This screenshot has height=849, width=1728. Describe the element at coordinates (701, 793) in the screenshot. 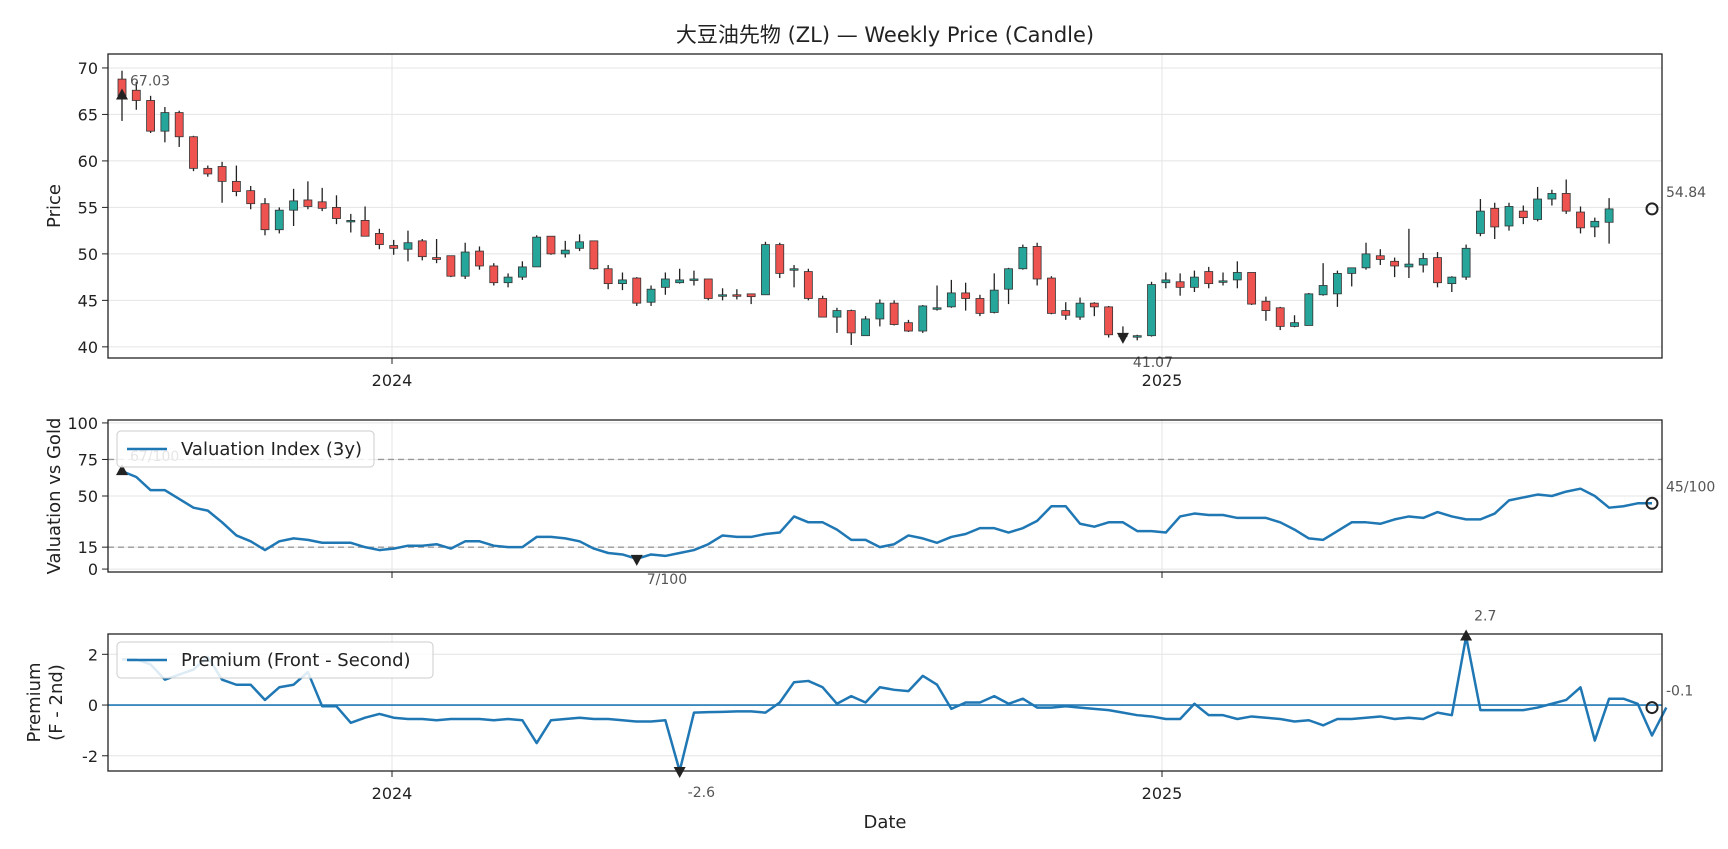

I see `annotation-label: -2.6` at that location.